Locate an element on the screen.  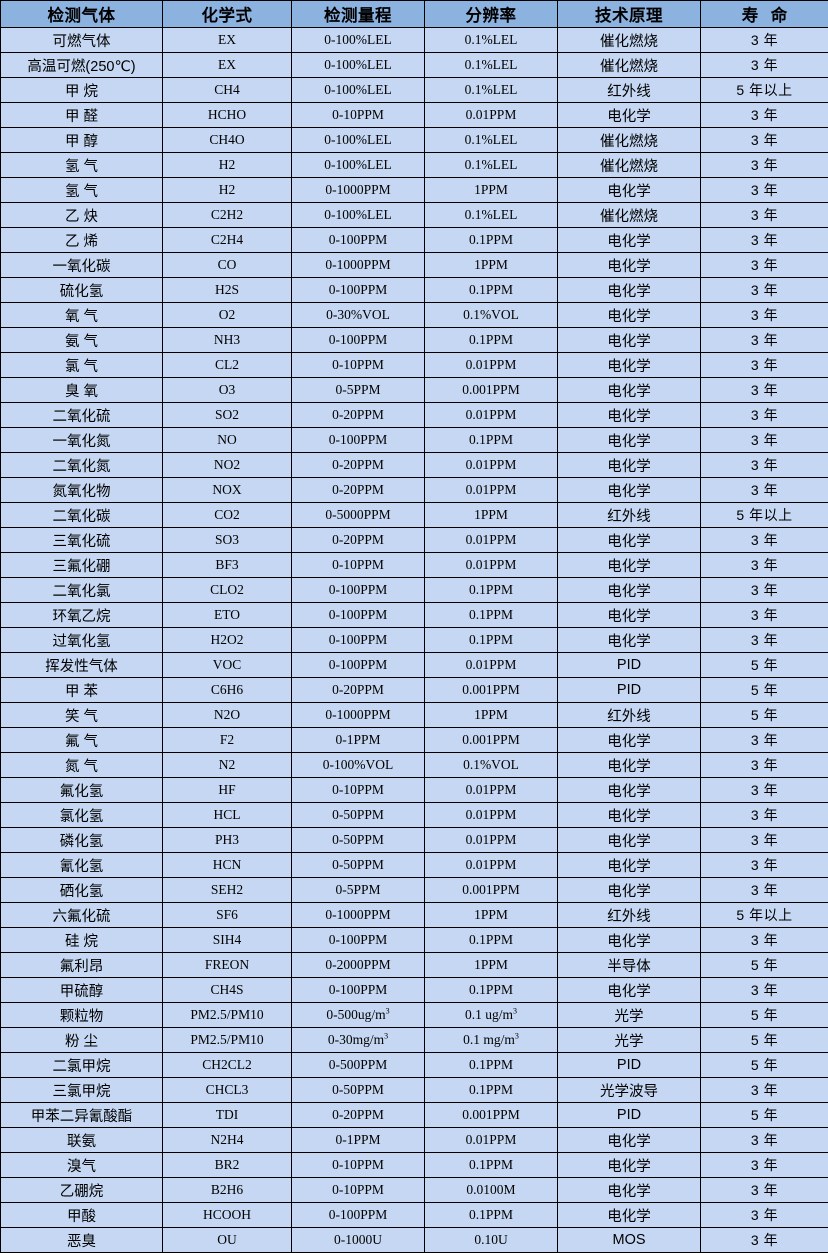
cell-gas: 挥发性气体 is located at coordinates (82, 665).